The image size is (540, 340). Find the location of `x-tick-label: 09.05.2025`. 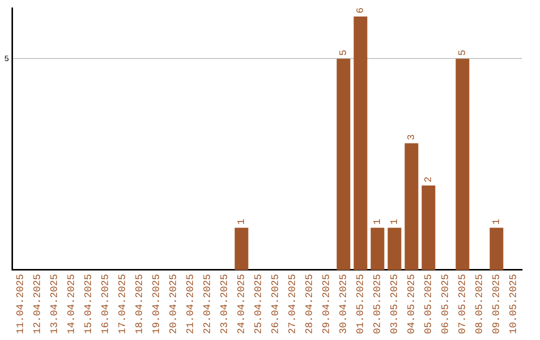

x-tick-label: 09.05.2025 is located at coordinates (498, 304).